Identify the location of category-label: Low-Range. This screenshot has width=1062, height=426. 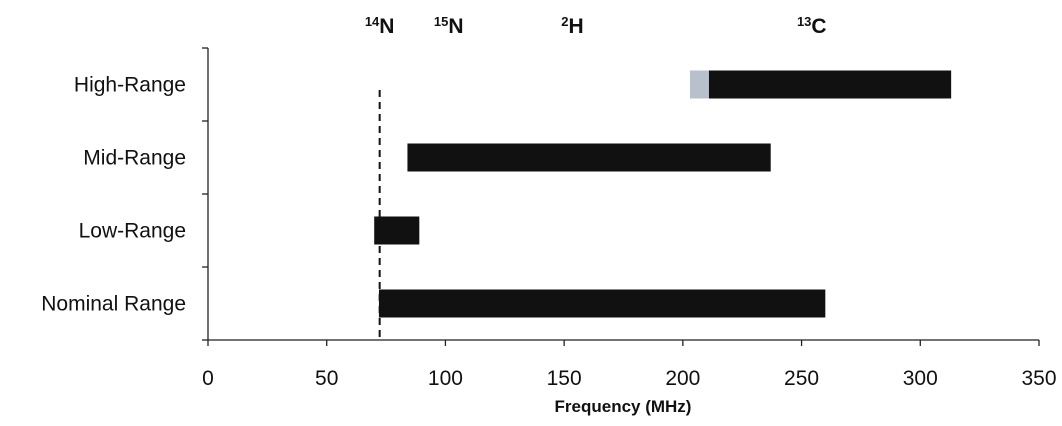
(132, 231).